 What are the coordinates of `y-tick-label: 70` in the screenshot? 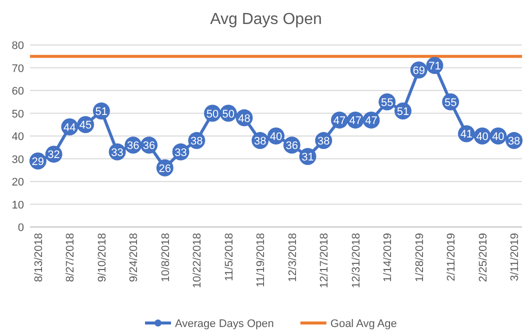 It's located at (18, 68).